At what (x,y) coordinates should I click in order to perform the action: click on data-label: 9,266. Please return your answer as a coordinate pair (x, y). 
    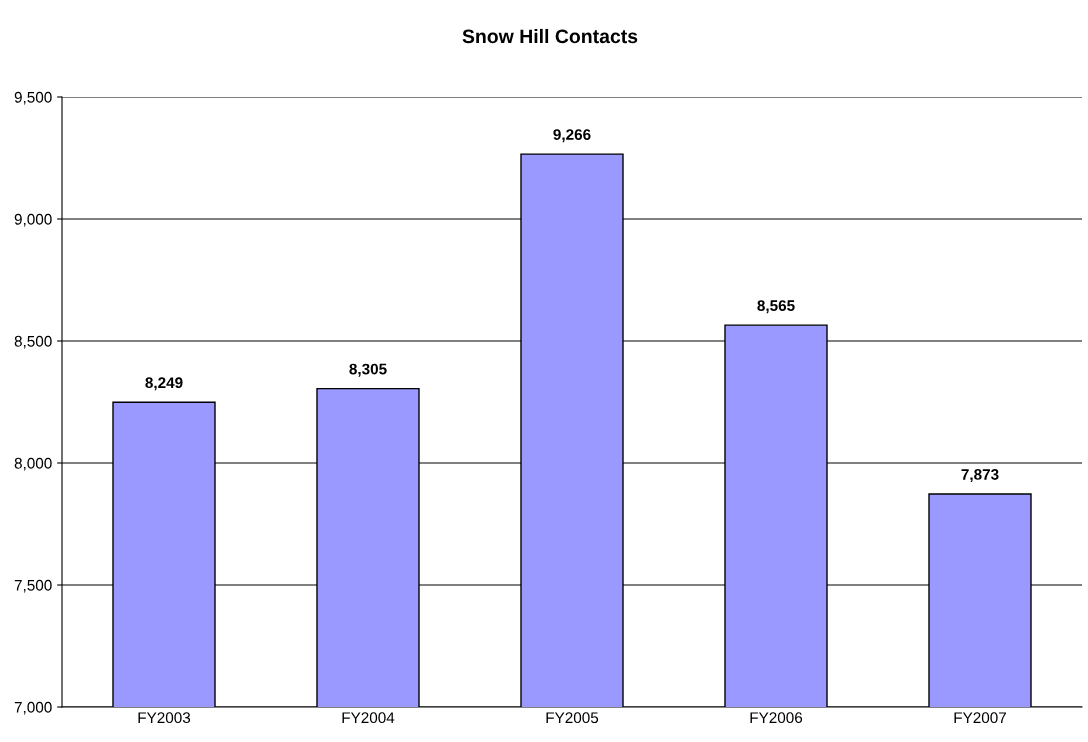
    Looking at the image, I should click on (572, 136).